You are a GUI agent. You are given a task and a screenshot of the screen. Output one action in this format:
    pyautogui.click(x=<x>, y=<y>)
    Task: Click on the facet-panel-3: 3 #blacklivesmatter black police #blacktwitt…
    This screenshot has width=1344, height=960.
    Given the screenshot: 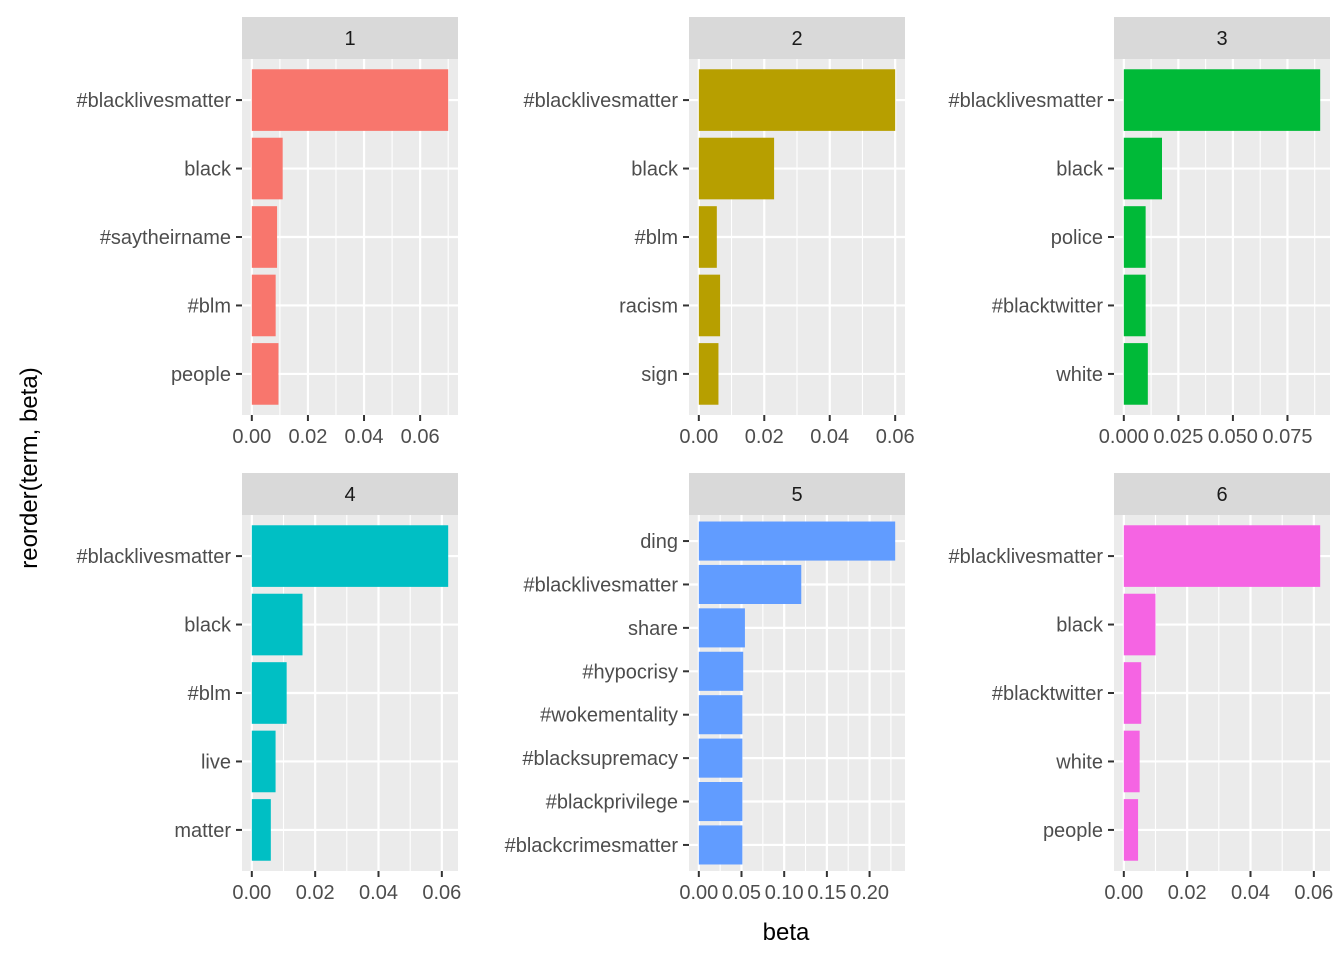 What is the action you would take?
    pyautogui.click(x=1139, y=232)
    